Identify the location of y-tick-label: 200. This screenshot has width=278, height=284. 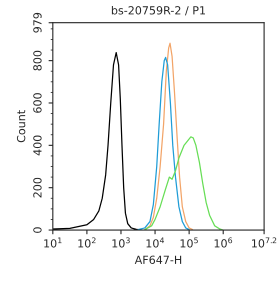
(37, 188).